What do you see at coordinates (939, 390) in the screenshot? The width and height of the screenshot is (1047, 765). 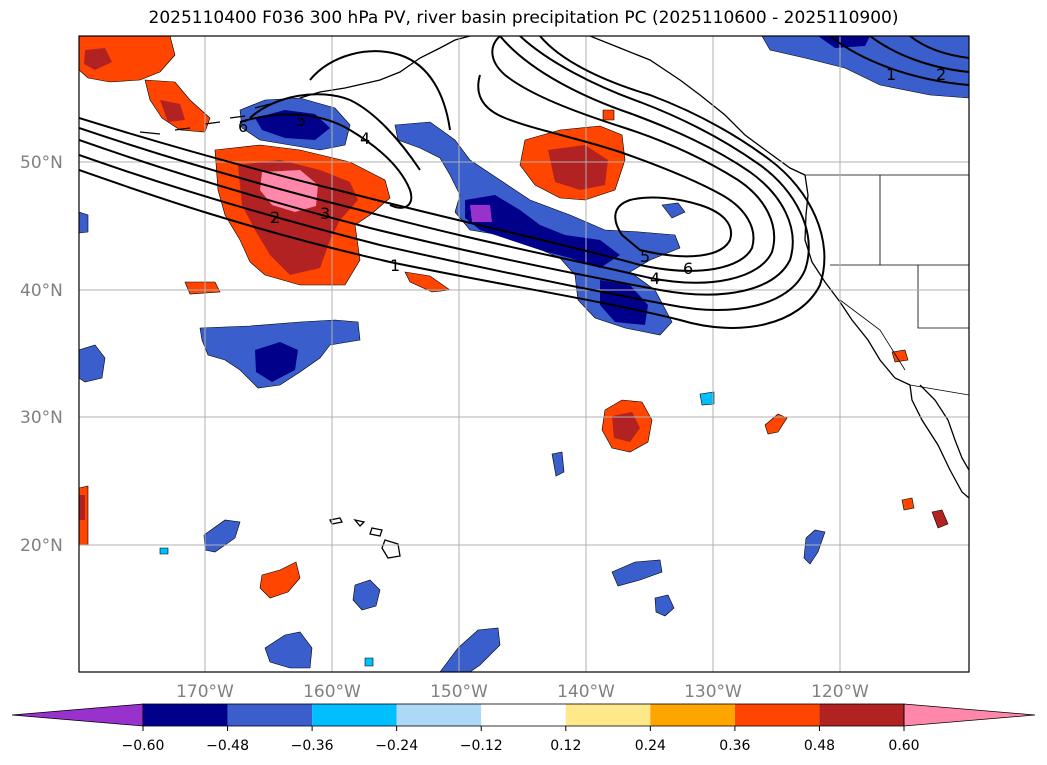 I see `us-mexico-border` at bounding box center [939, 390].